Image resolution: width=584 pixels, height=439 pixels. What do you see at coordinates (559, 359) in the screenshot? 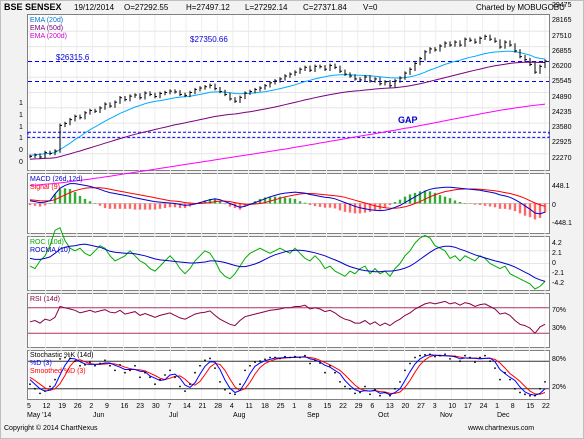
I see `stoch-tick: 80%` at bounding box center [559, 359].